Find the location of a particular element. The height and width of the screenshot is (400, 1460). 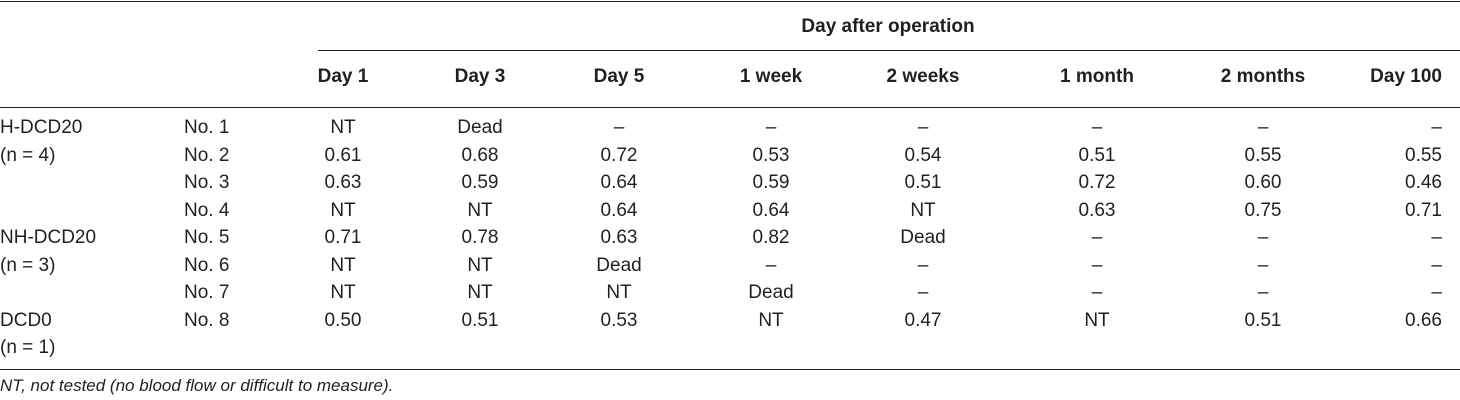

super-header-underline is located at coordinates (889, 50).